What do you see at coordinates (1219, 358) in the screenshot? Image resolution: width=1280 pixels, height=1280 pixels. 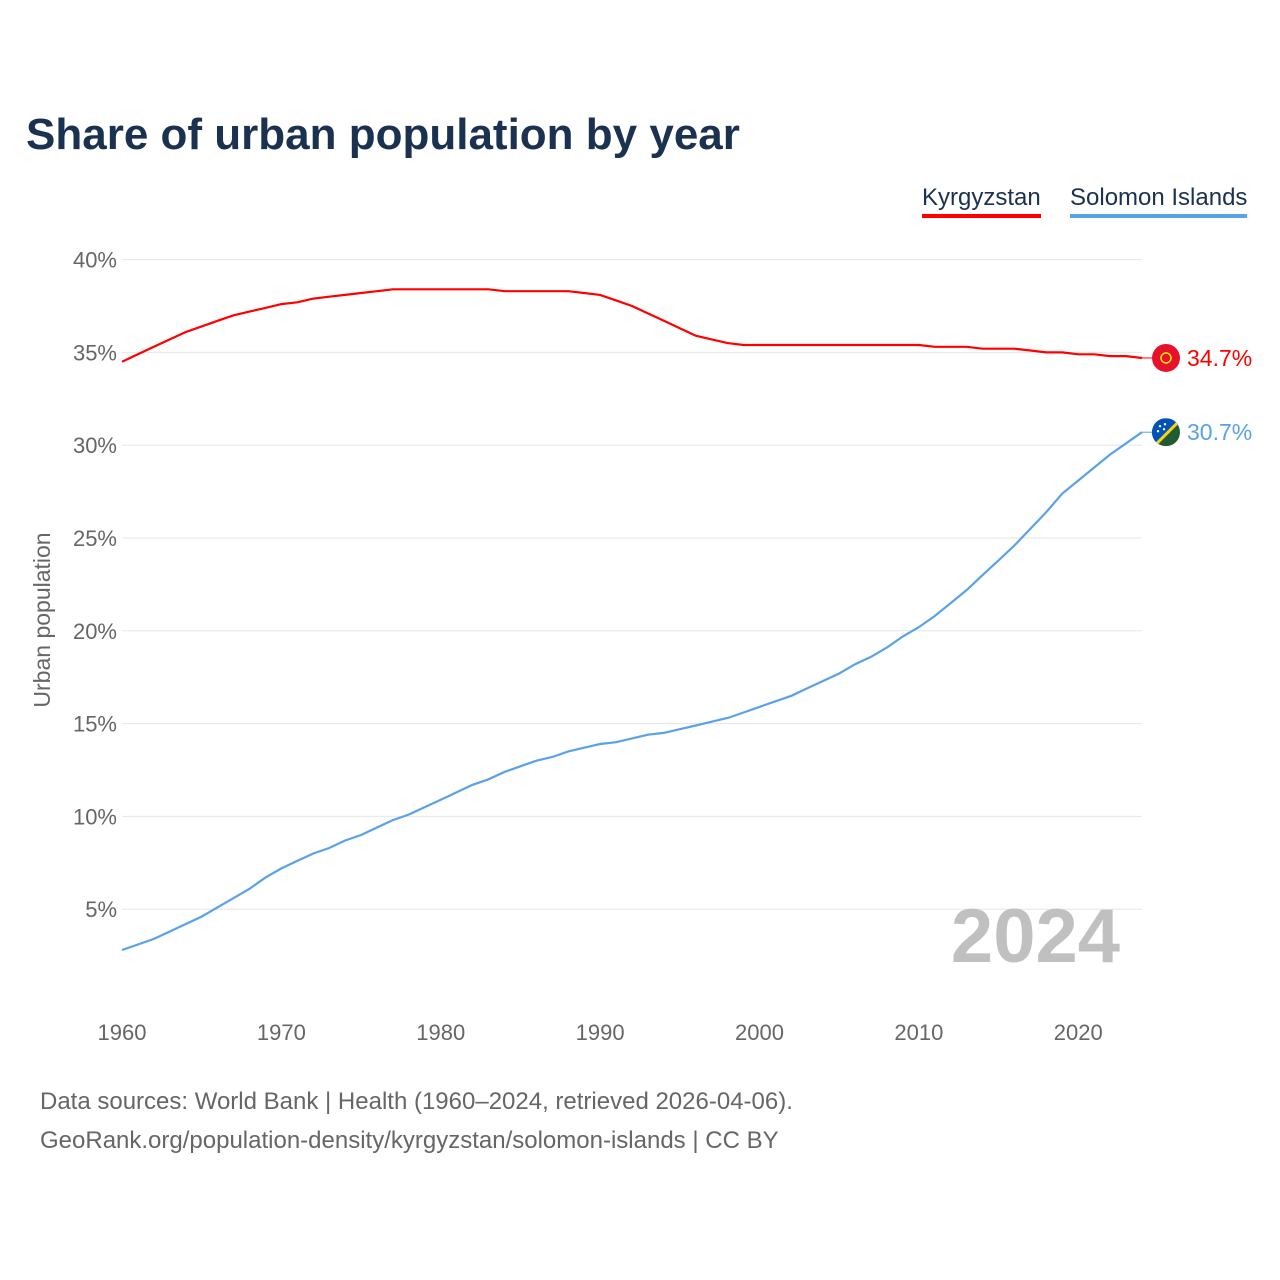 I see `end-value-label: 34.7%` at bounding box center [1219, 358].